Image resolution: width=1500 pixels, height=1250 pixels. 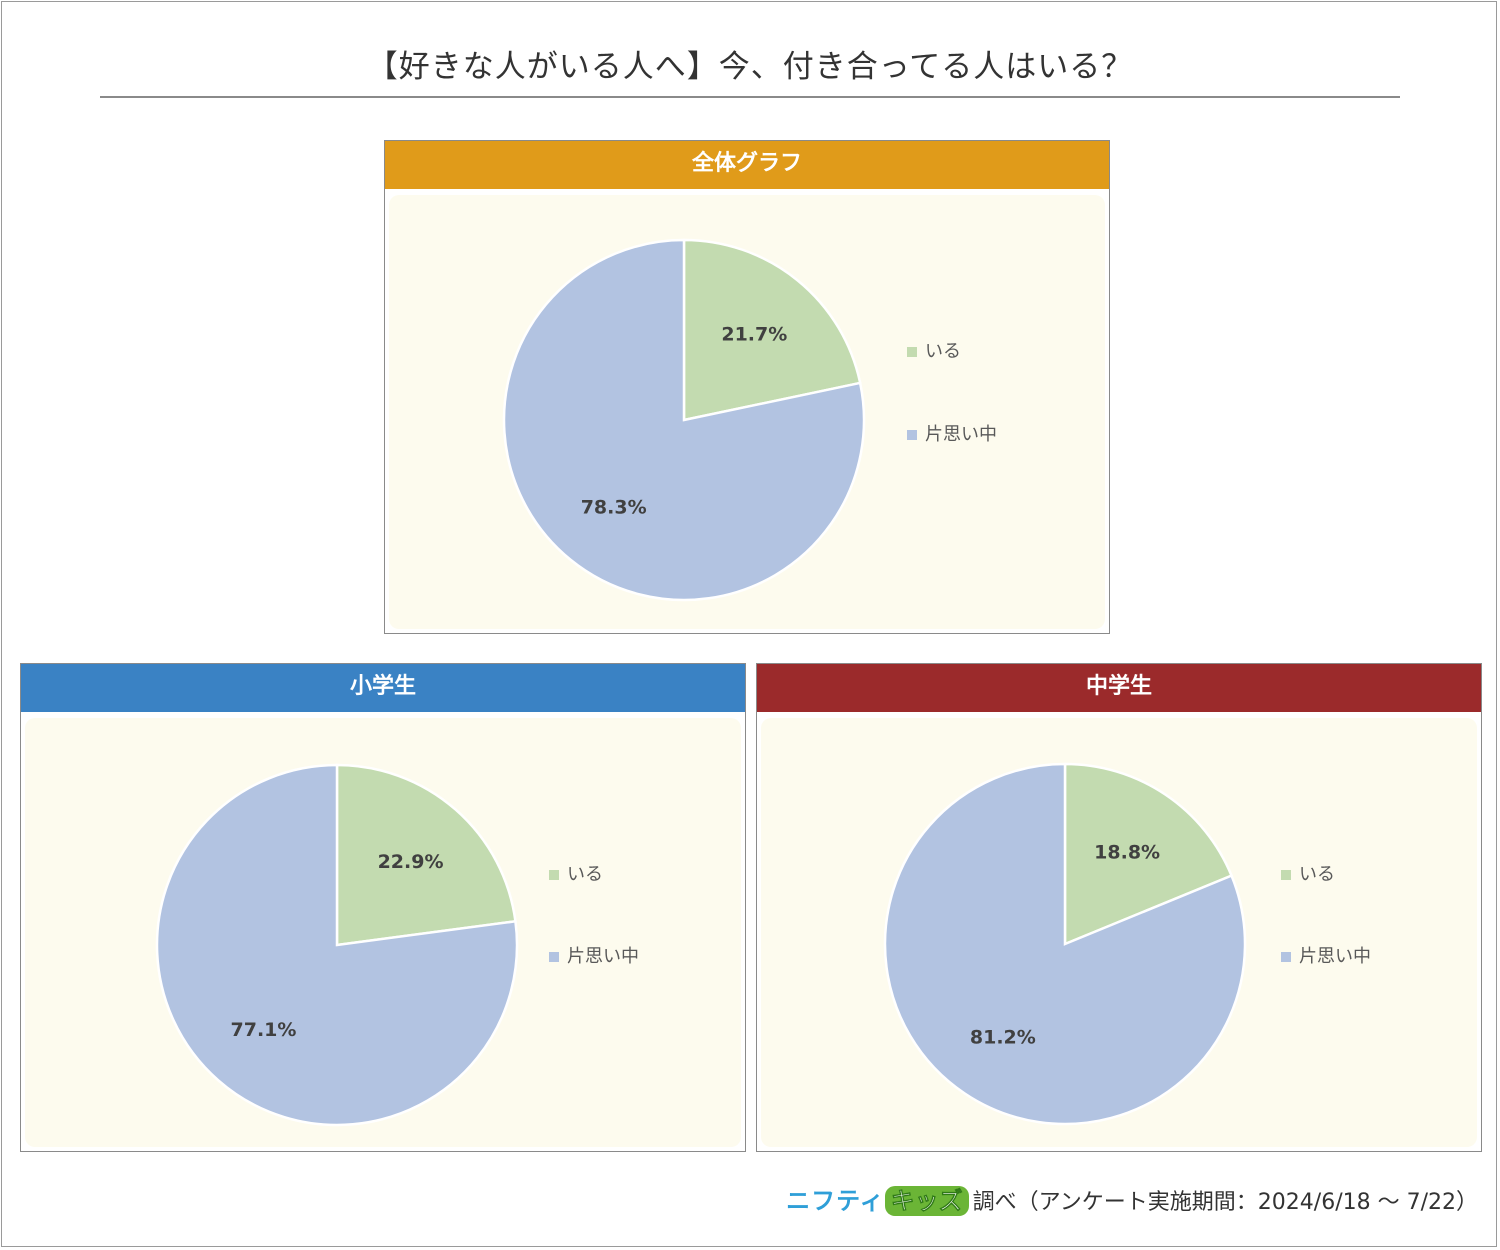 I want to click on junior-high-pie-slice-one-sided, so click(x=1065, y=944).